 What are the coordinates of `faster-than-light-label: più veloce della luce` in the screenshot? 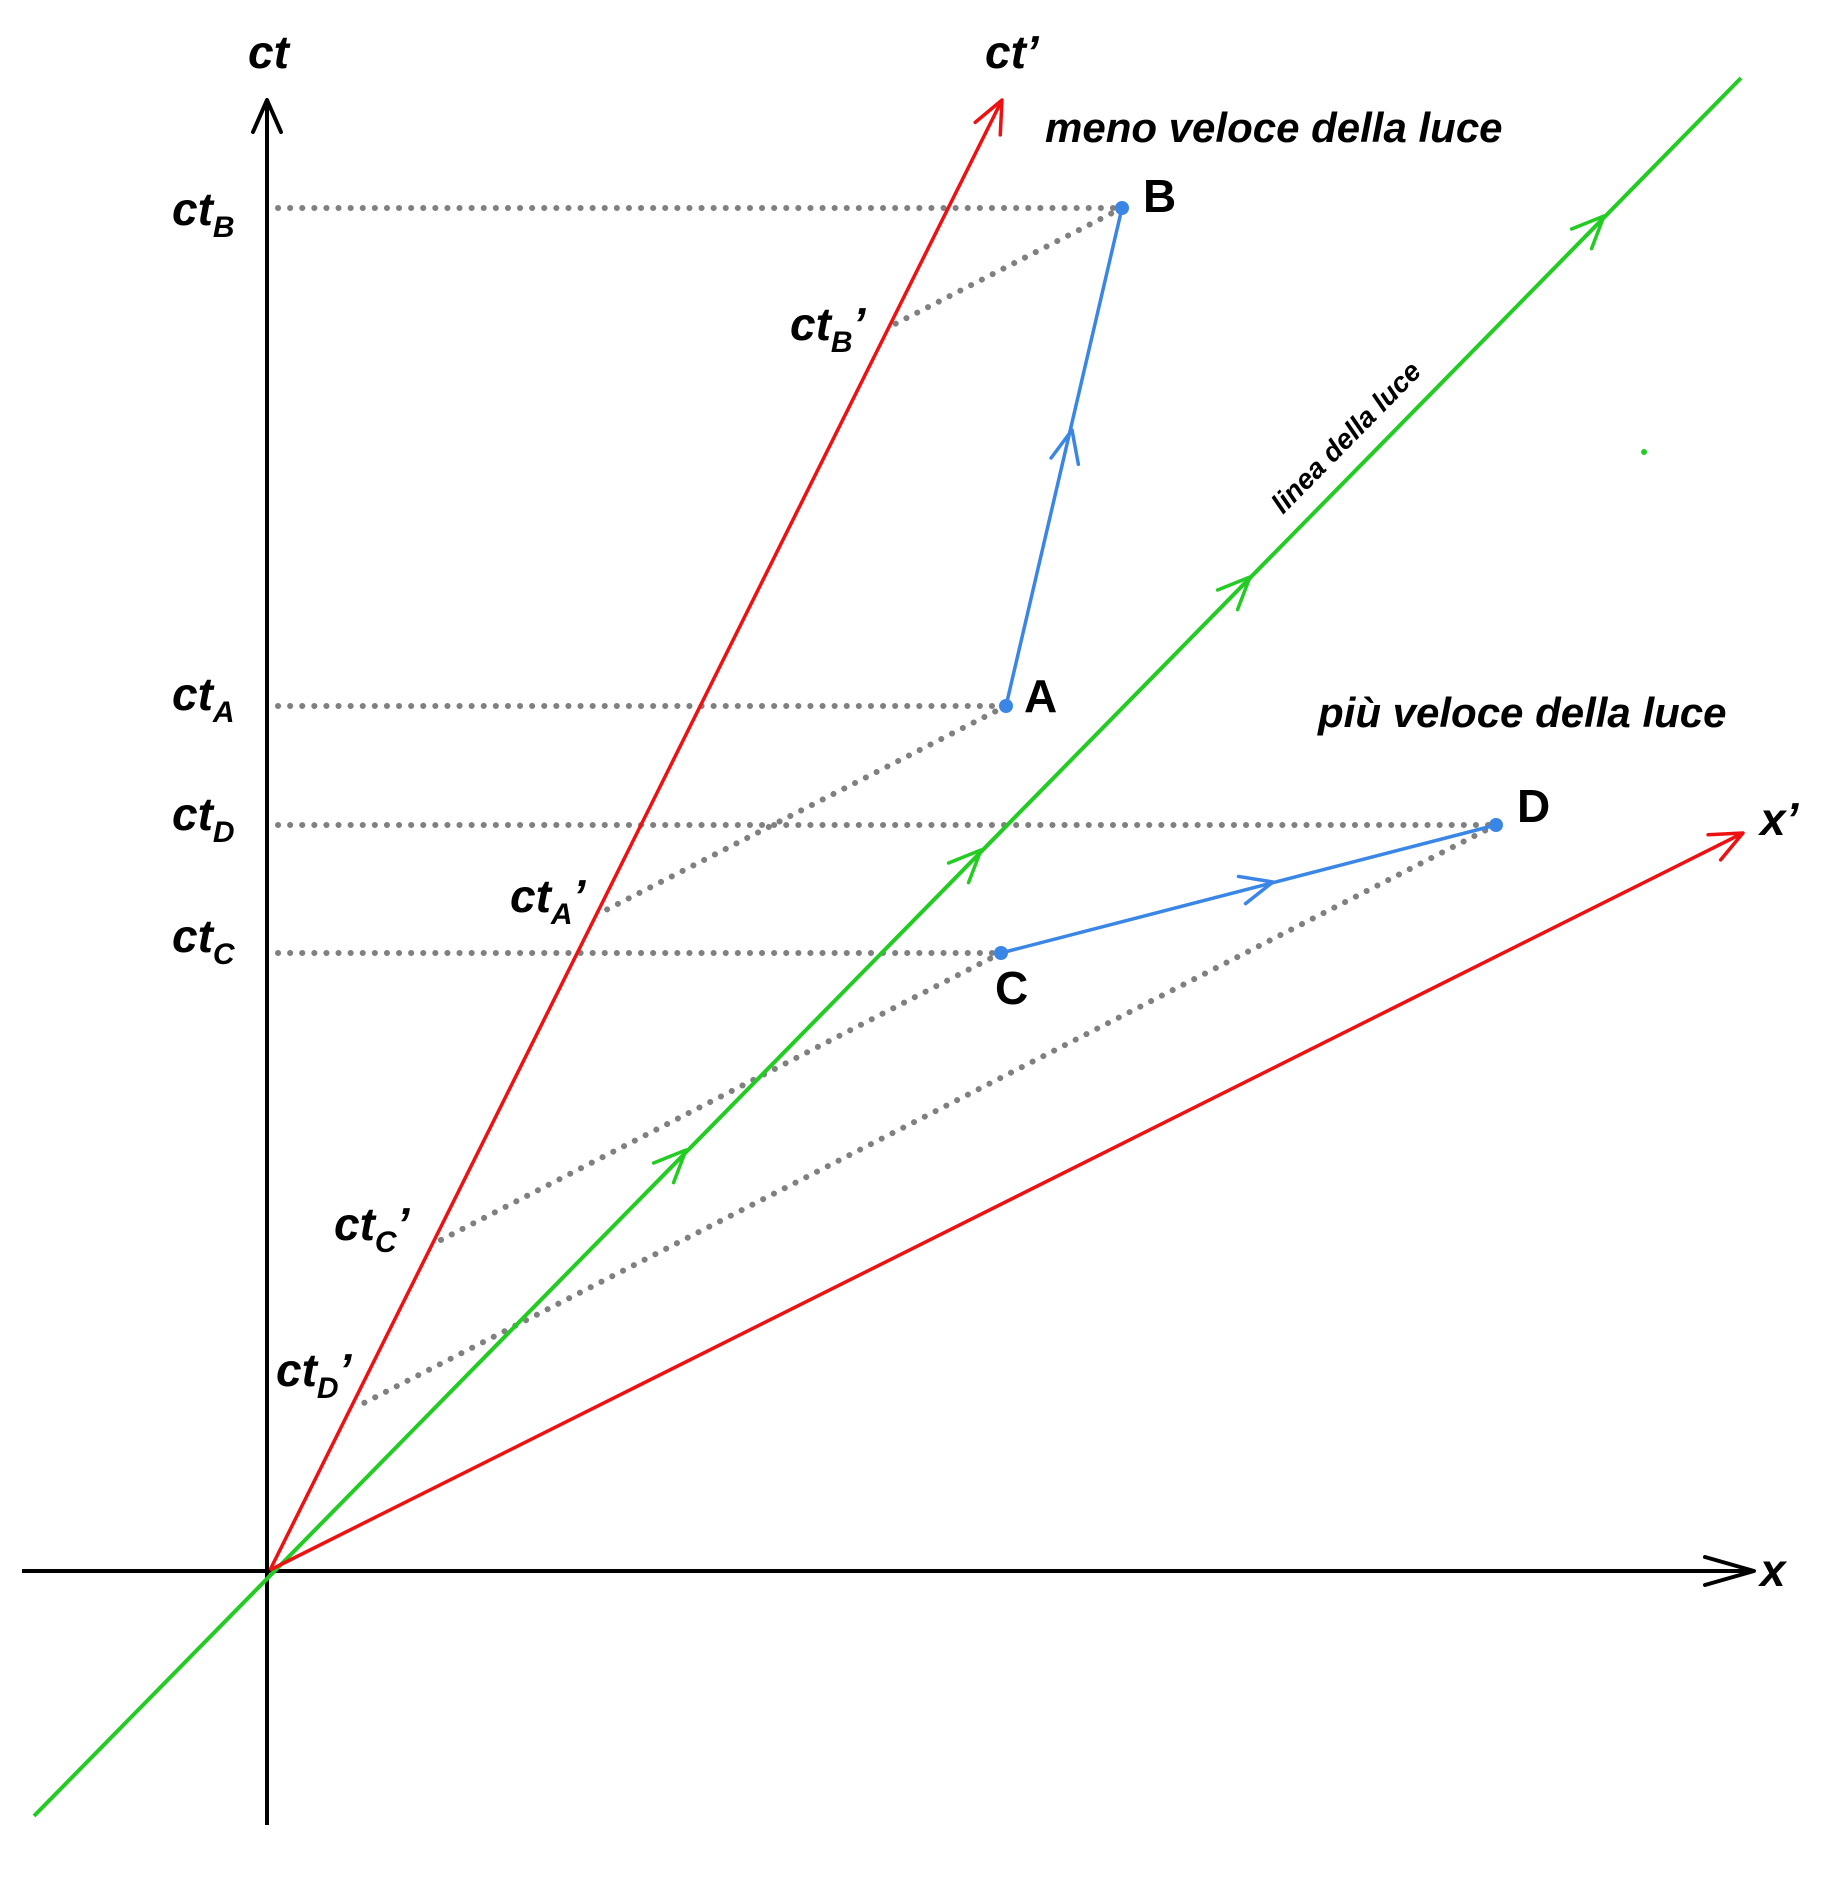 It's located at (1522, 712).